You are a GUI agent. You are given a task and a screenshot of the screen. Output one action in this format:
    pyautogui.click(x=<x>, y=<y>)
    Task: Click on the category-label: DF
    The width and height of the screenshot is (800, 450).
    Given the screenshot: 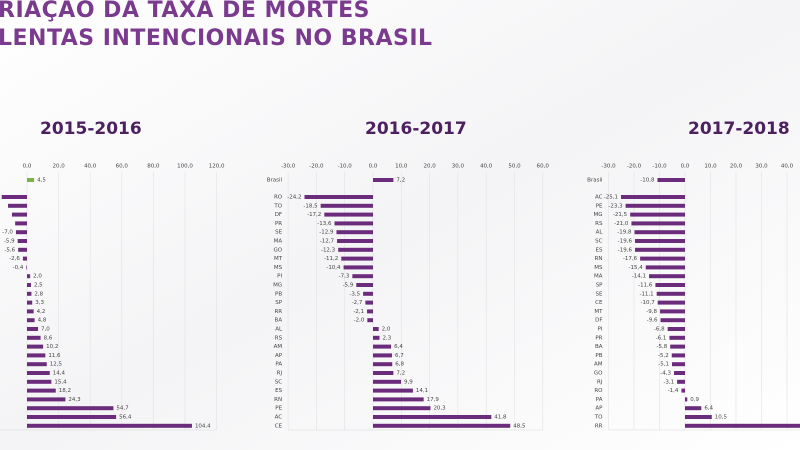 What is the action you would take?
    pyautogui.click(x=278, y=215)
    